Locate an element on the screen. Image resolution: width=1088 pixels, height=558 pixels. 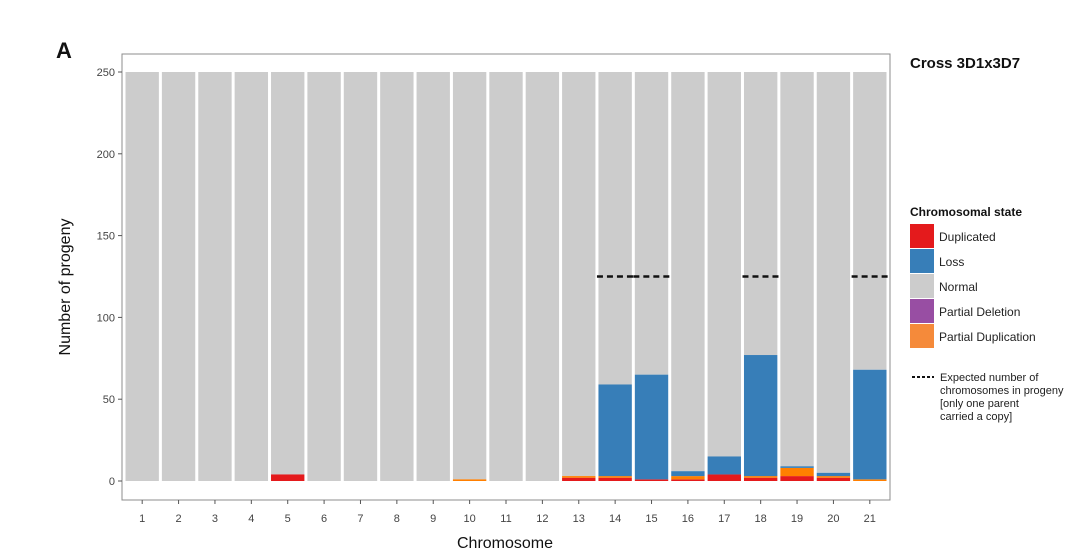
y-tick-label: 0 is located at coordinates (112, 482).